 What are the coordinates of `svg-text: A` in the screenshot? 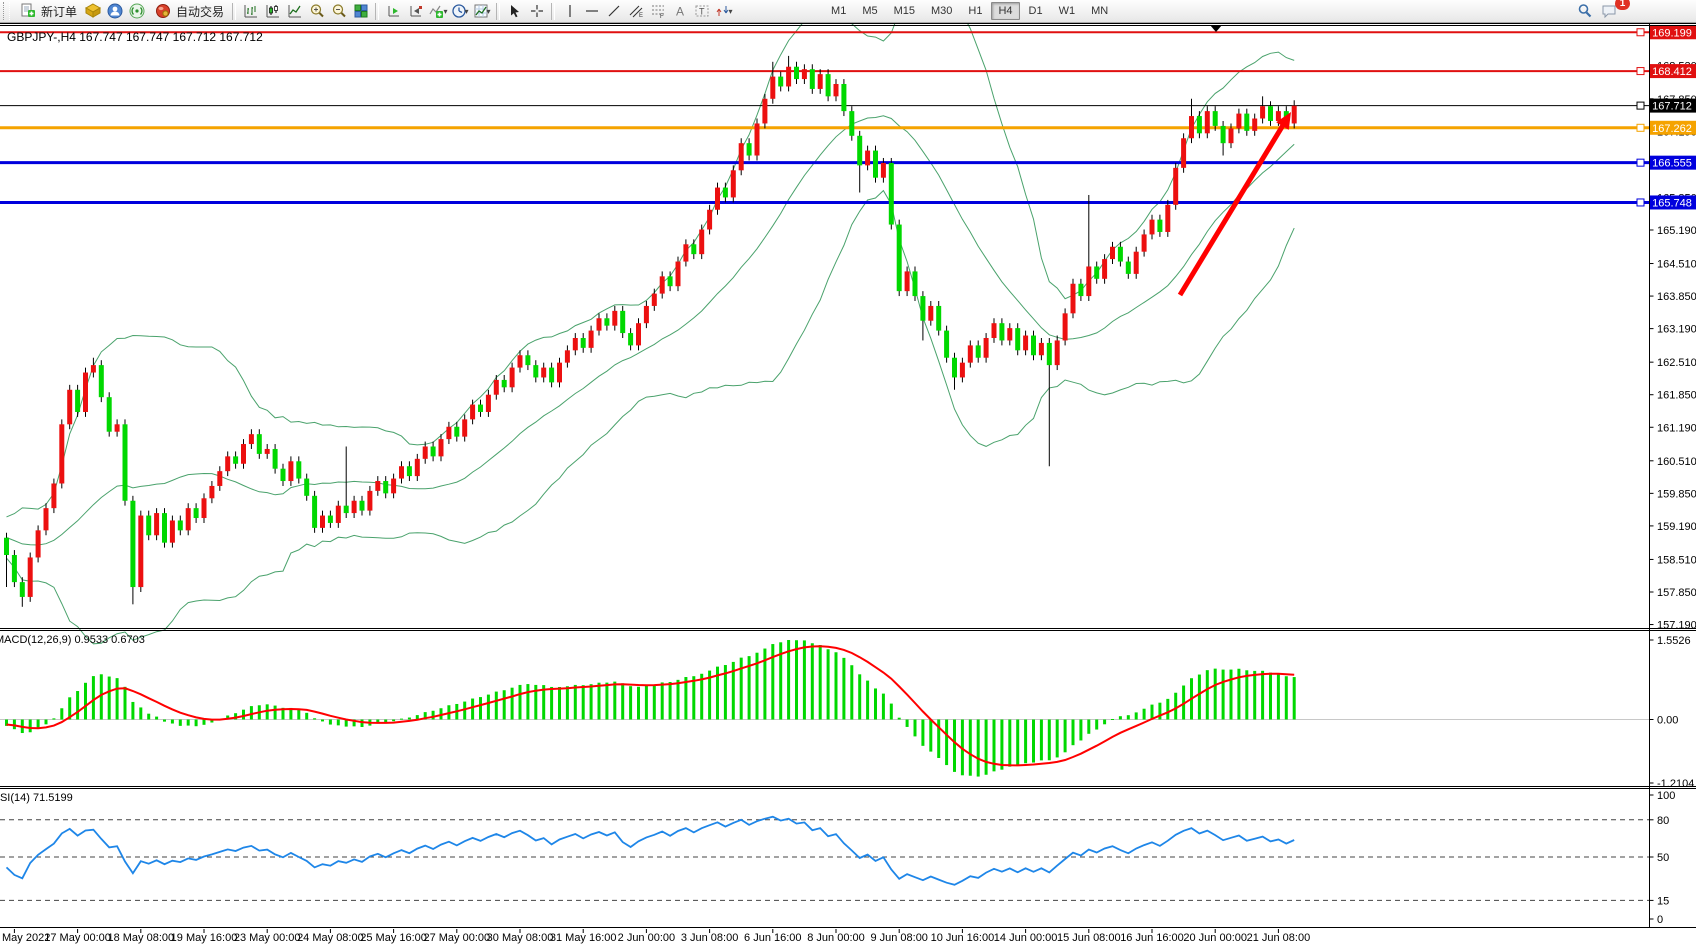 It's located at (680, 12).